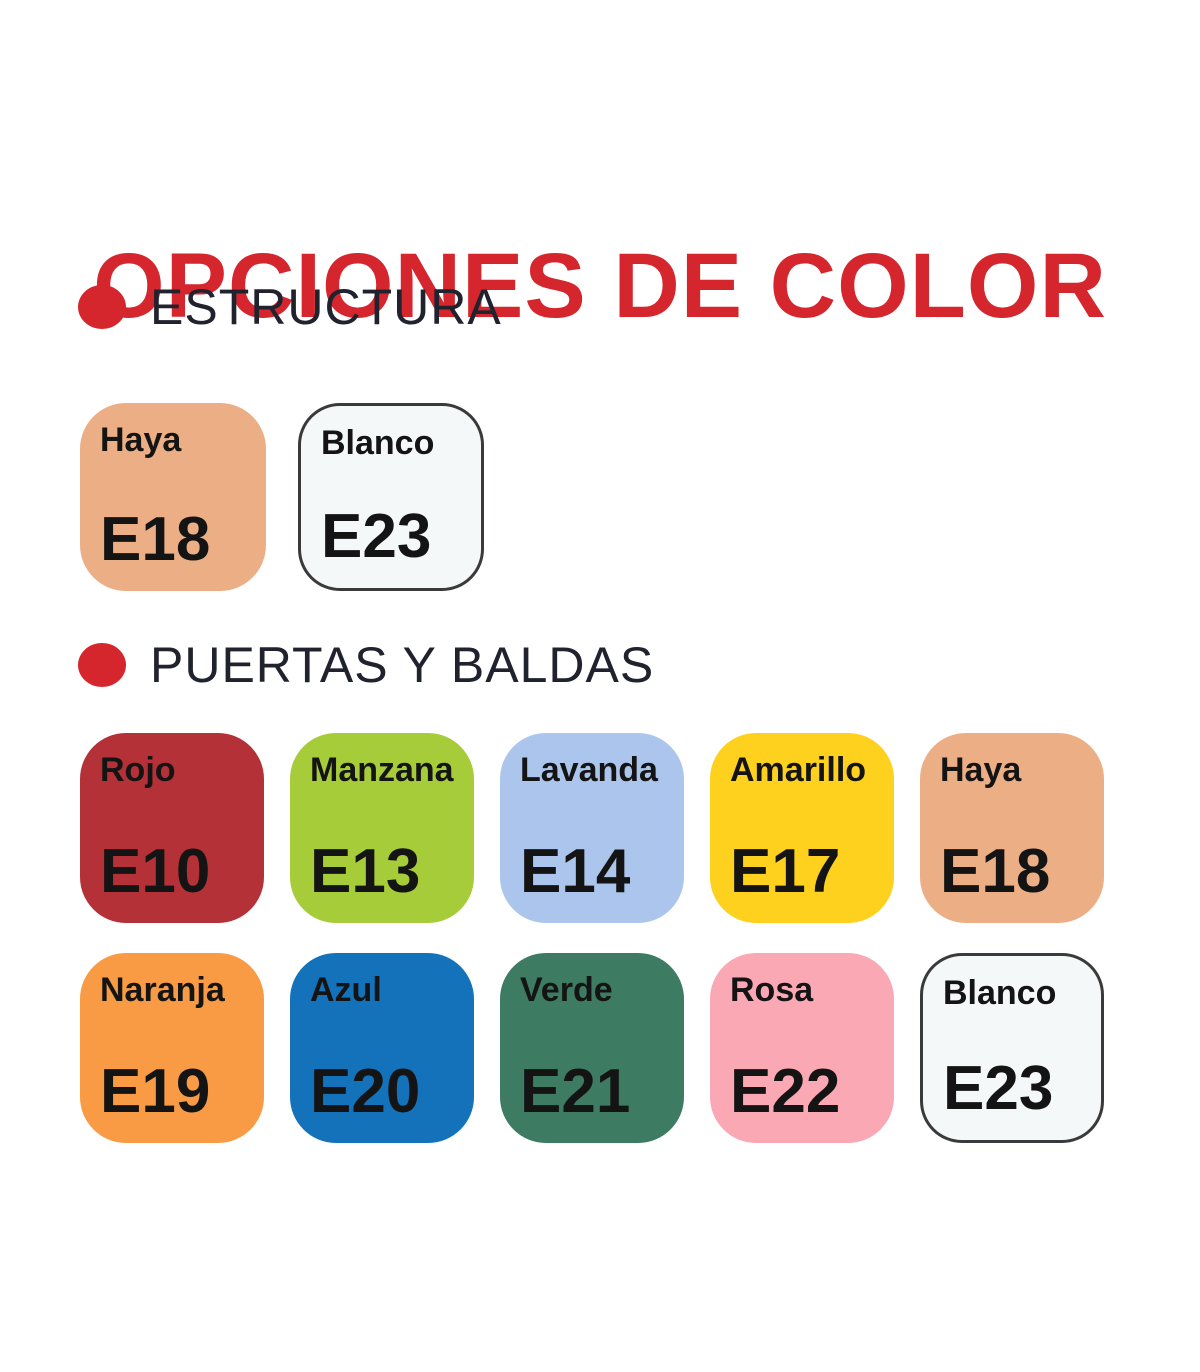  What do you see at coordinates (138, 770) in the screenshot?
I see `swatch-color-name: Rojo` at bounding box center [138, 770].